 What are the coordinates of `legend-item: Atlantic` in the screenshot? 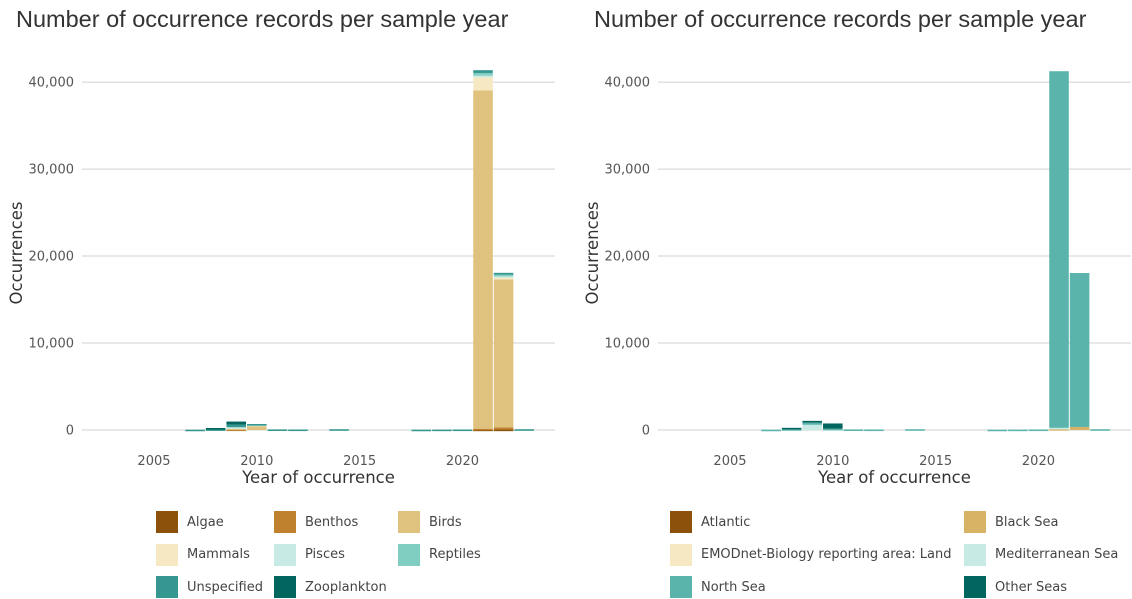 It's located at (710, 522).